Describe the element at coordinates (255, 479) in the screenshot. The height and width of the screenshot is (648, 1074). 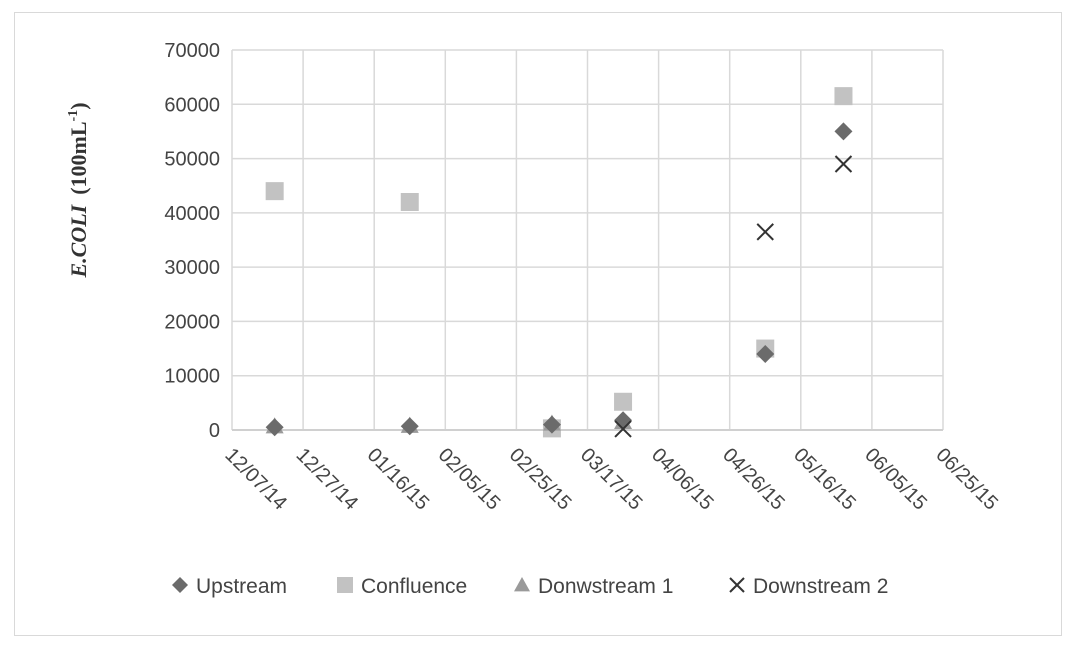
I see `x-tick-label: 12/07/14` at that location.